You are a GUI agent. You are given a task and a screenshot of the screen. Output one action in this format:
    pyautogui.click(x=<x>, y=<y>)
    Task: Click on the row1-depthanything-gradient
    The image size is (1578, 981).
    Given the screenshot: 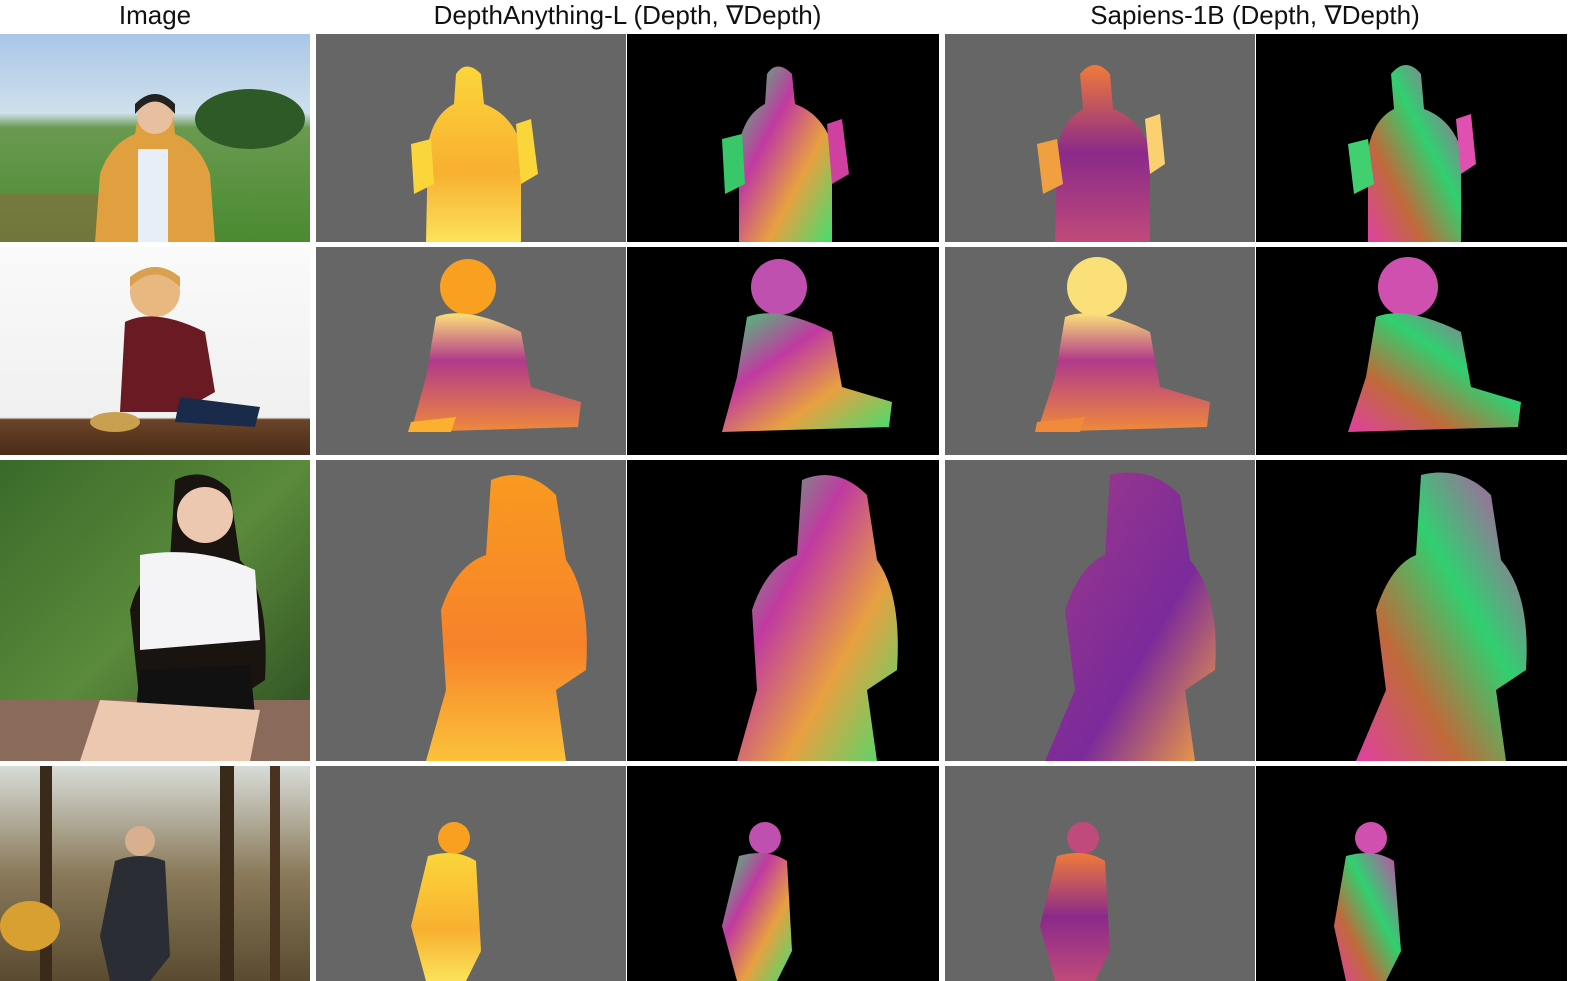 What is the action you would take?
    pyautogui.click(x=783, y=138)
    